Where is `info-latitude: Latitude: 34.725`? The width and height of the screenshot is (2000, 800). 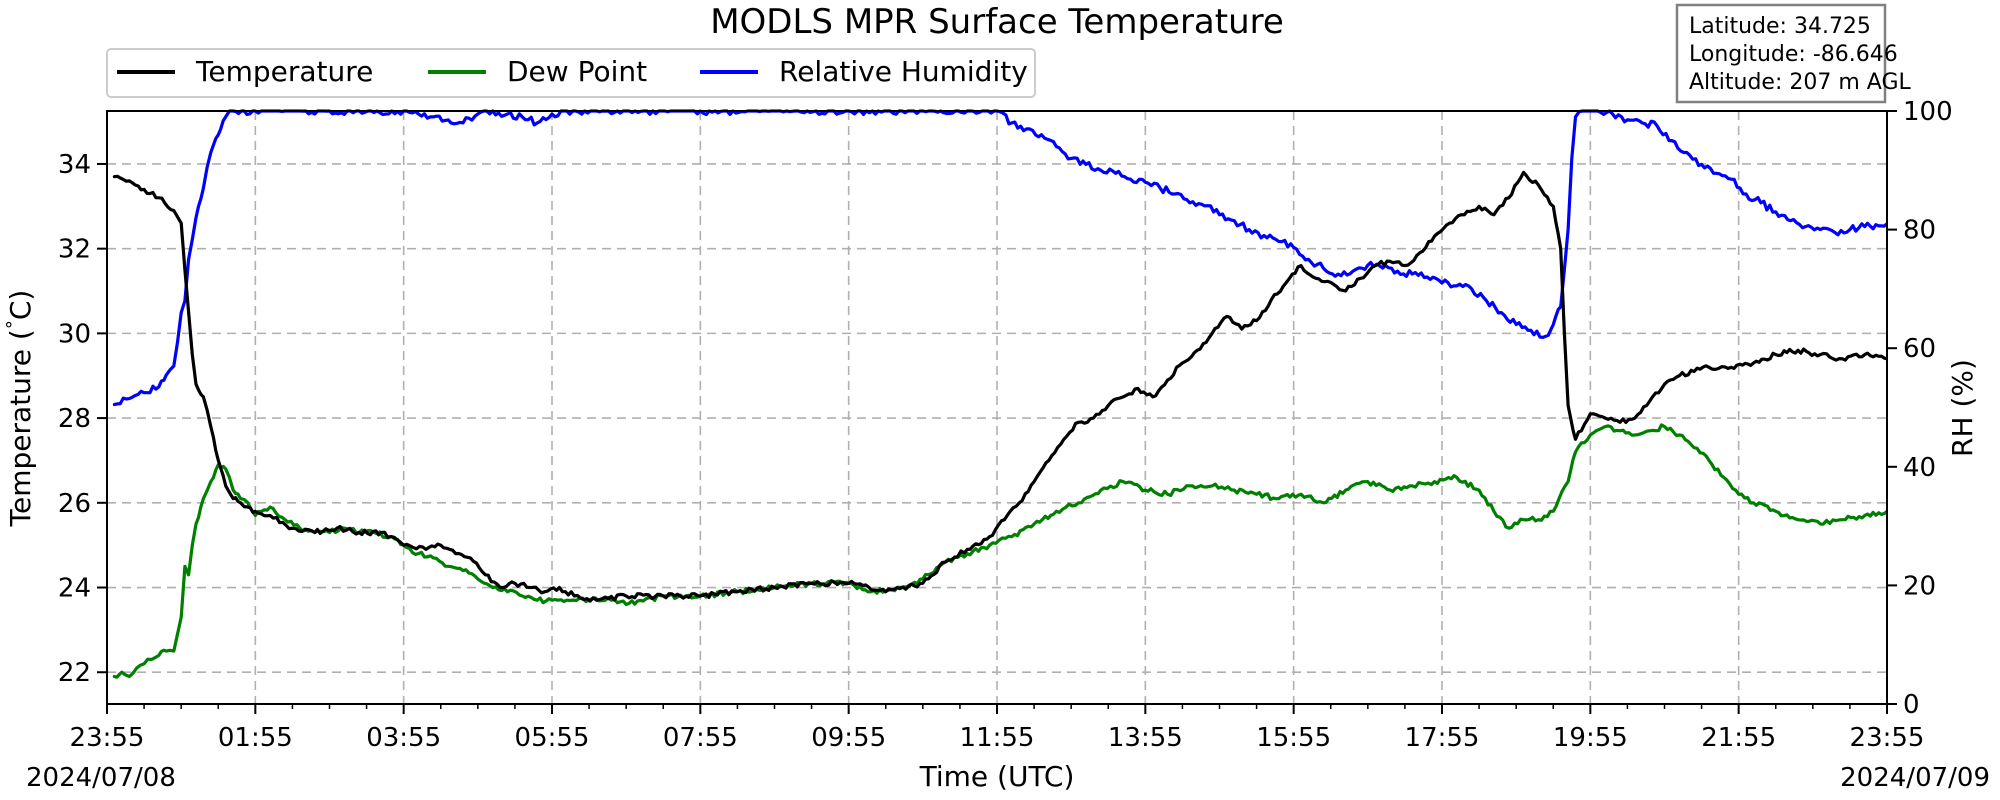
info-latitude: Latitude: 34.725 is located at coordinates (1780, 26).